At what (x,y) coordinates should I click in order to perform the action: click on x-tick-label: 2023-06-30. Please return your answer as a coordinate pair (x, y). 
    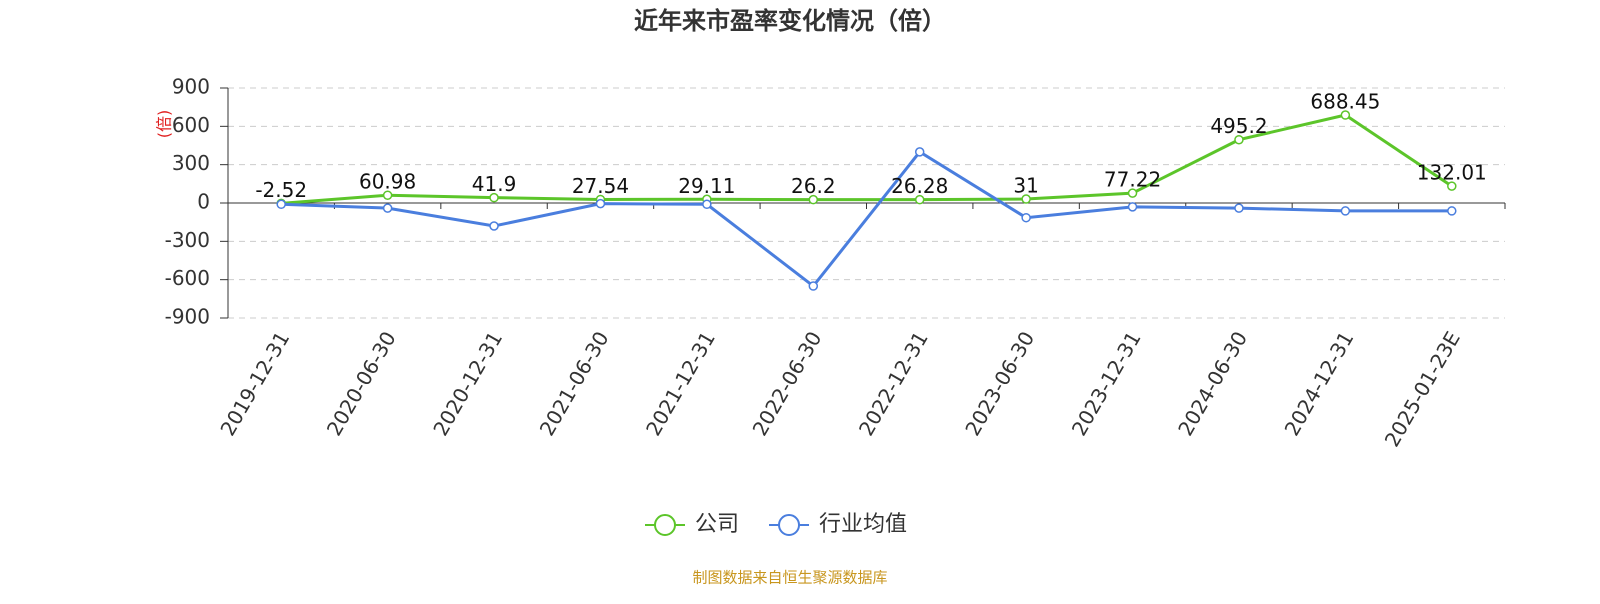
    Looking at the image, I should click on (999, 383).